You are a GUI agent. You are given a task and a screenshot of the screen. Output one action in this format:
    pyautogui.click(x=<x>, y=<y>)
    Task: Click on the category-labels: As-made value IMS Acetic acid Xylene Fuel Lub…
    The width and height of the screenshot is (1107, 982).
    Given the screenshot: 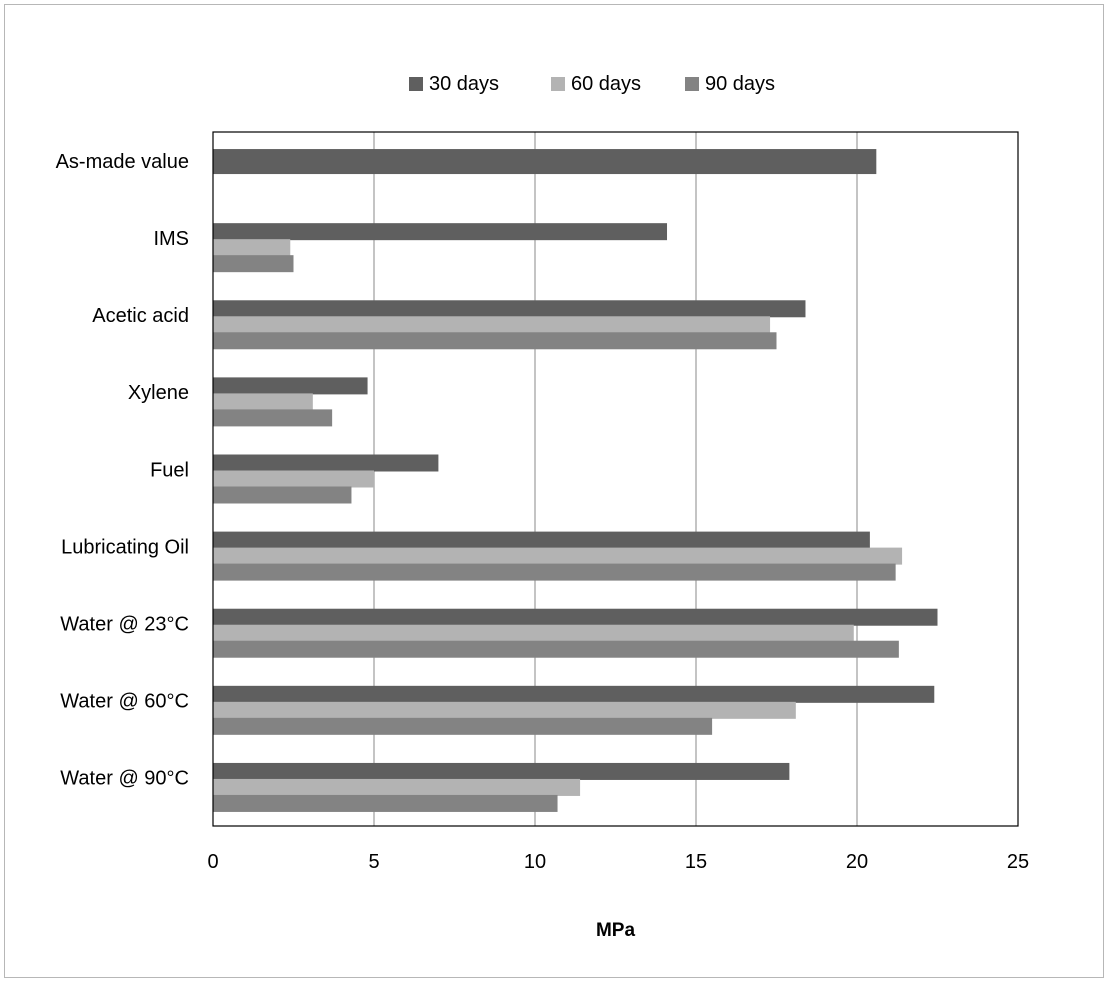 What is the action you would take?
    pyautogui.click(x=122, y=470)
    